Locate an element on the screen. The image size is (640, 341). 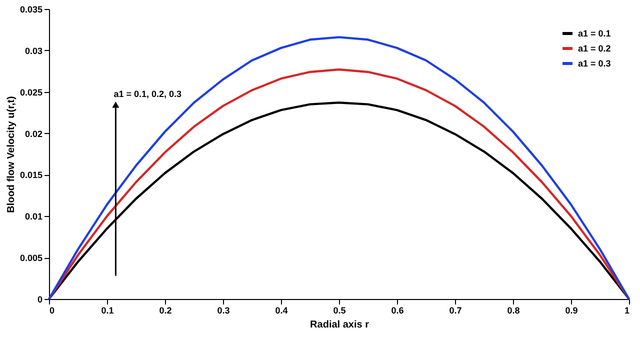
y-tick-label: 0.025 is located at coordinates (31, 92).